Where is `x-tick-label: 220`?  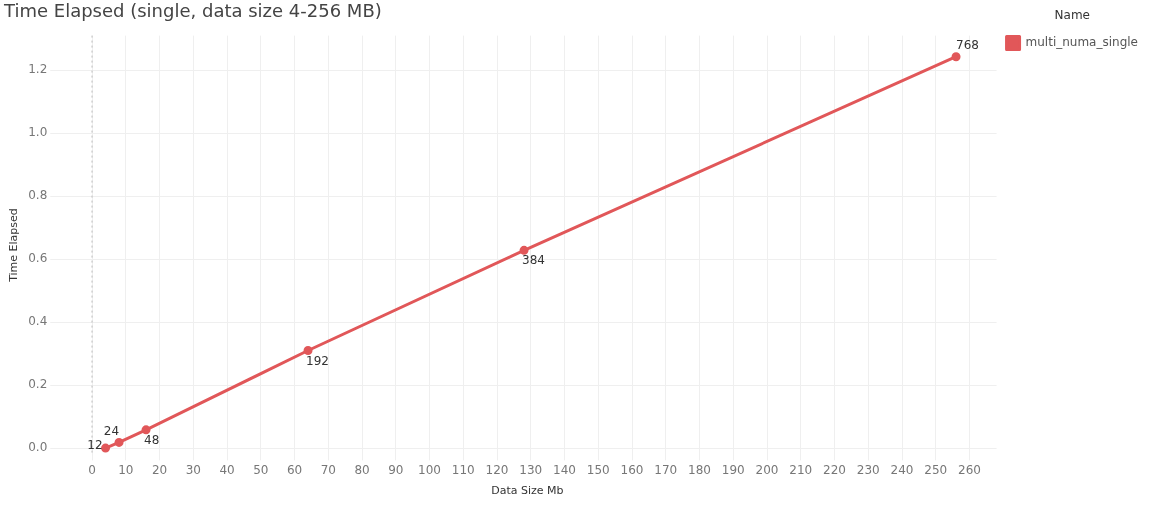
x-tick-label: 220 is located at coordinates (834, 469).